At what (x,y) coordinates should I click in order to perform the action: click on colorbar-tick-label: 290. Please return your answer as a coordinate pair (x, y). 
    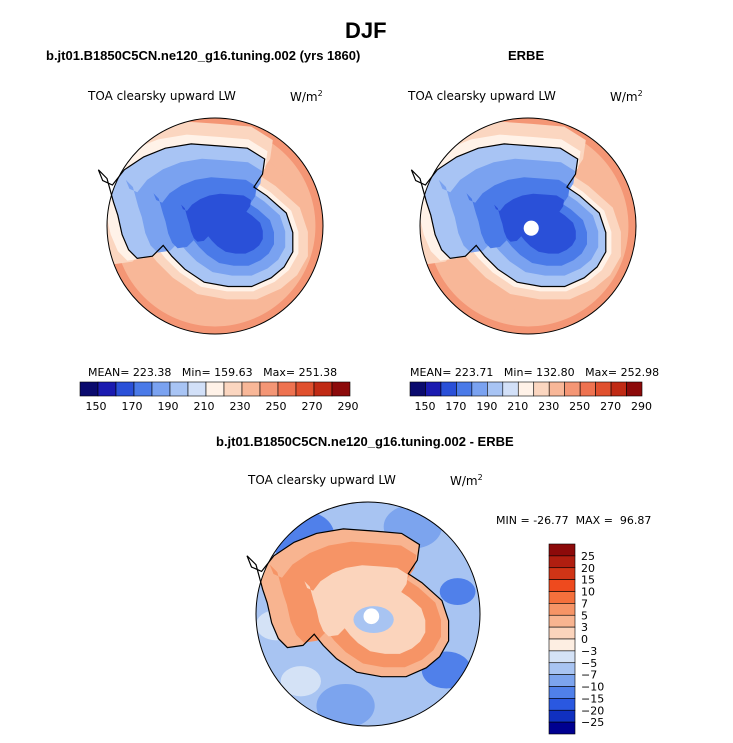
    Looking at the image, I should click on (348, 406).